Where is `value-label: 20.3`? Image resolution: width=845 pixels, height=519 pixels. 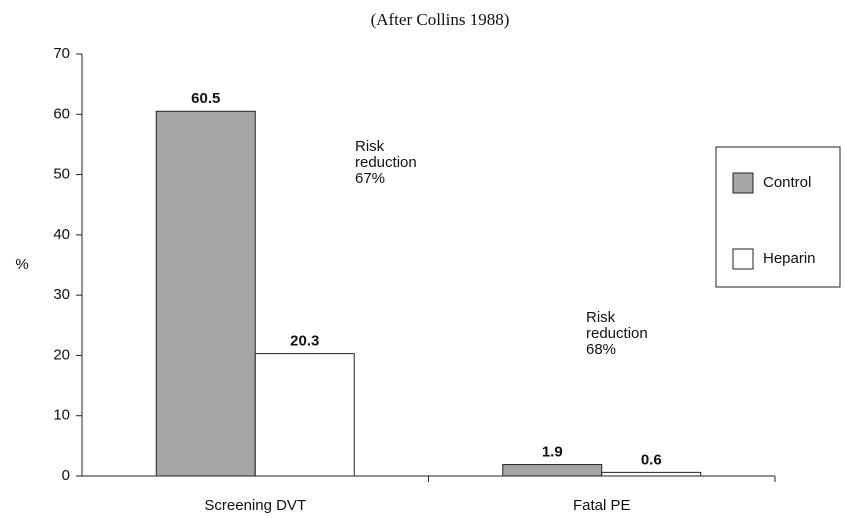
value-label: 20.3 is located at coordinates (304, 341).